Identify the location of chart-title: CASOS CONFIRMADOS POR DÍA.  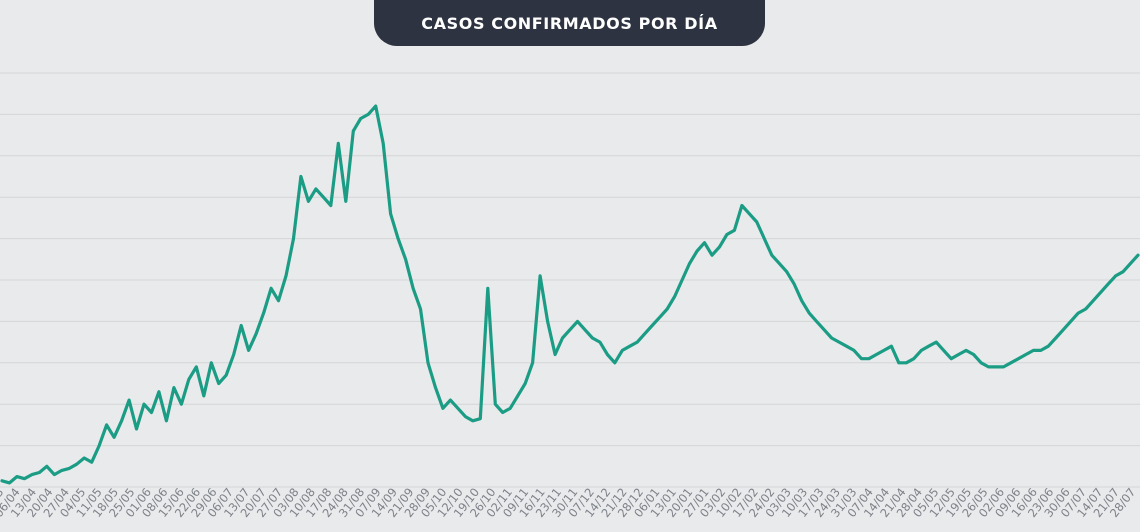
(569, 23).